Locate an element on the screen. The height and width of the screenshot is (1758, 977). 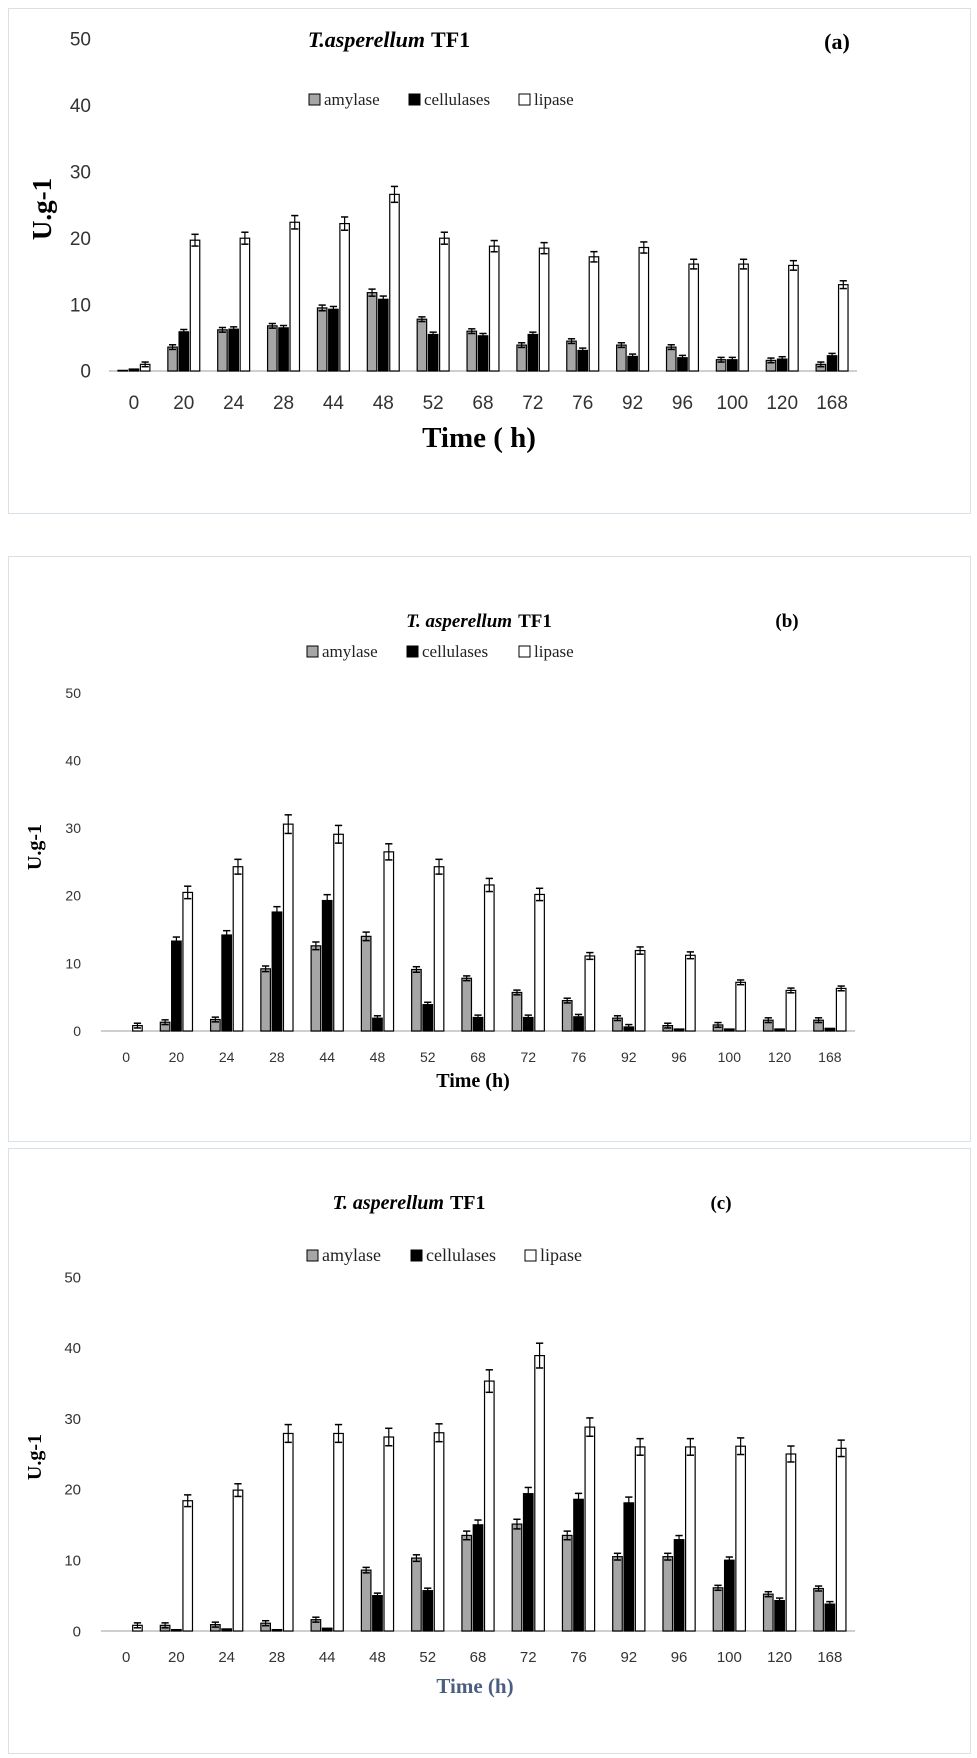
y-tick-label: 20 is located at coordinates (73, 896).